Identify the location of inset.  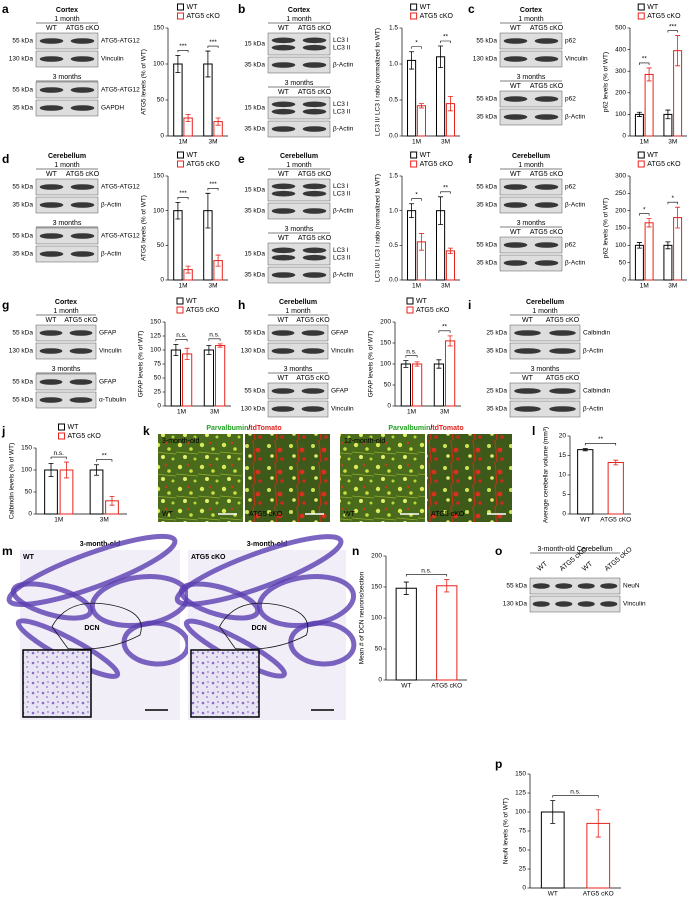
(225, 683).